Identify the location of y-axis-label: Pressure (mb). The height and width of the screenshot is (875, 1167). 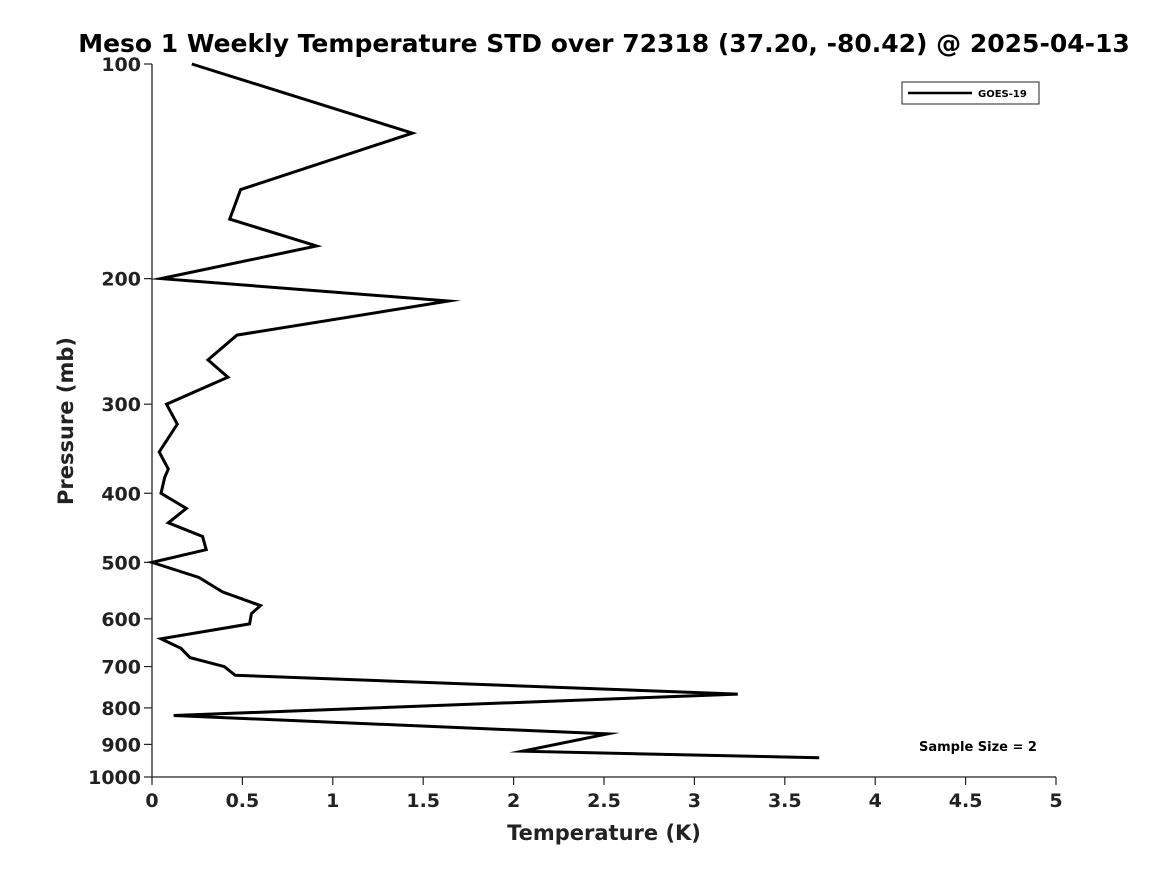
(66, 421).